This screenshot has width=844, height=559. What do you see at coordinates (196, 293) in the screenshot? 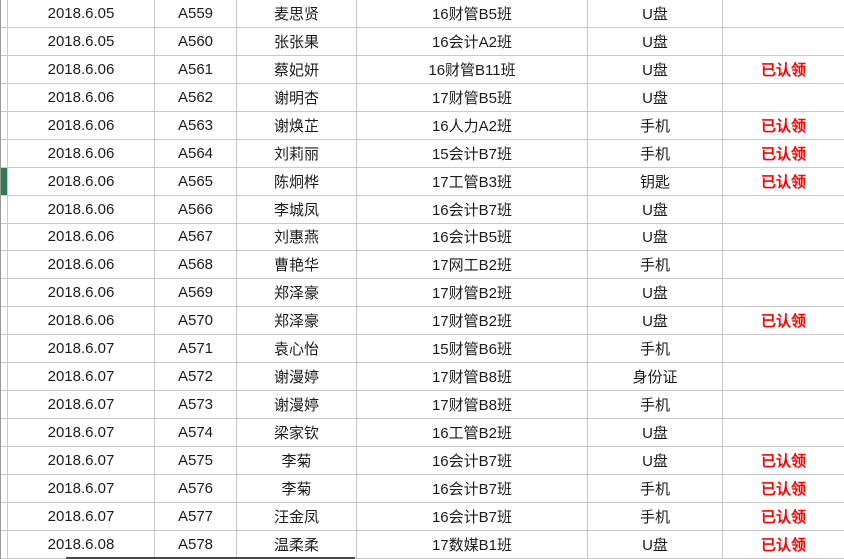
I see `cell-id: A569` at bounding box center [196, 293].